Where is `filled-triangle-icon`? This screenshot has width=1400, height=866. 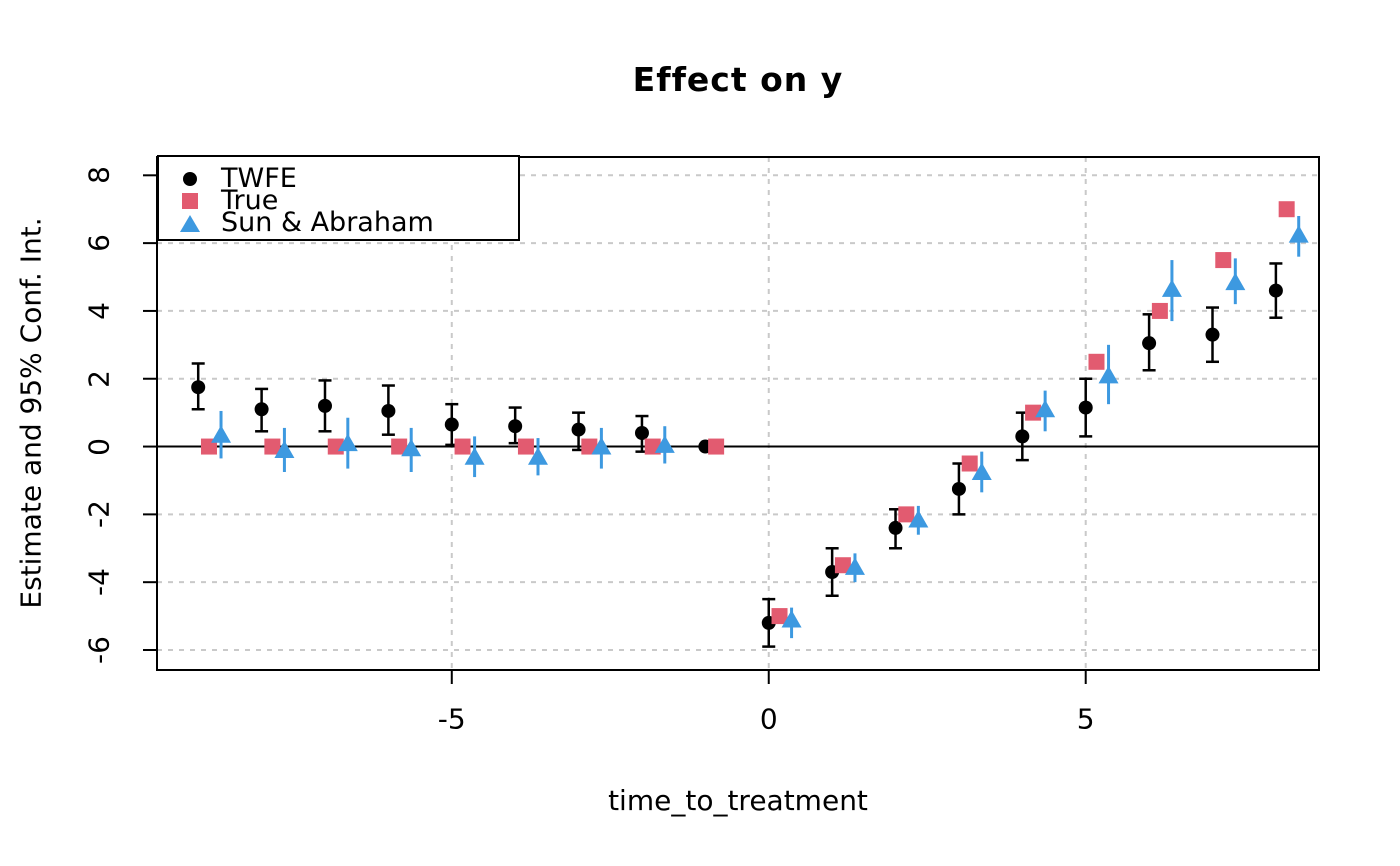
filled-triangle-icon is located at coordinates (190, 223).